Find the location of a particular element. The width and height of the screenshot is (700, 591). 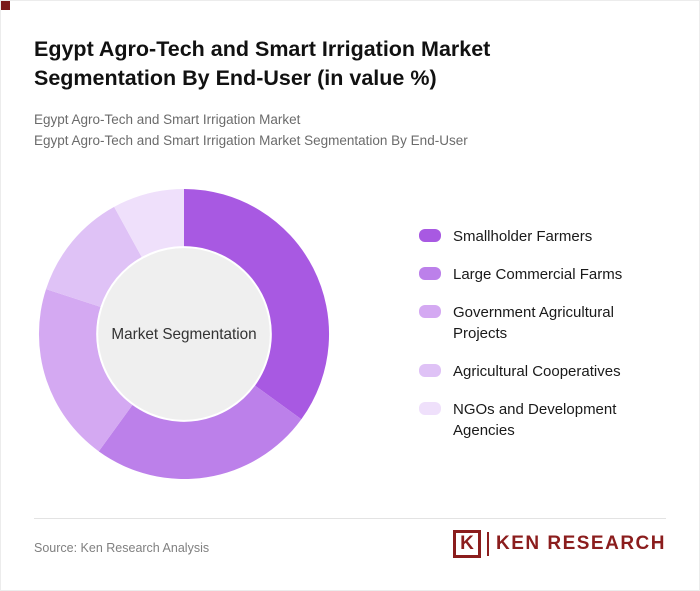

legend-label: Agricultural Cooperatives is located at coordinates (537, 371).